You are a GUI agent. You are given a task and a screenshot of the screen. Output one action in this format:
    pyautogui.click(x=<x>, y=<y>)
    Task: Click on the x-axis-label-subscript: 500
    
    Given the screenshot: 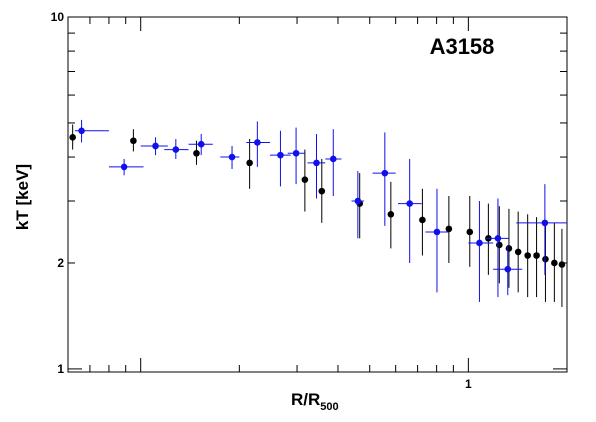 What is the action you would take?
    pyautogui.click(x=329, y=407)
    